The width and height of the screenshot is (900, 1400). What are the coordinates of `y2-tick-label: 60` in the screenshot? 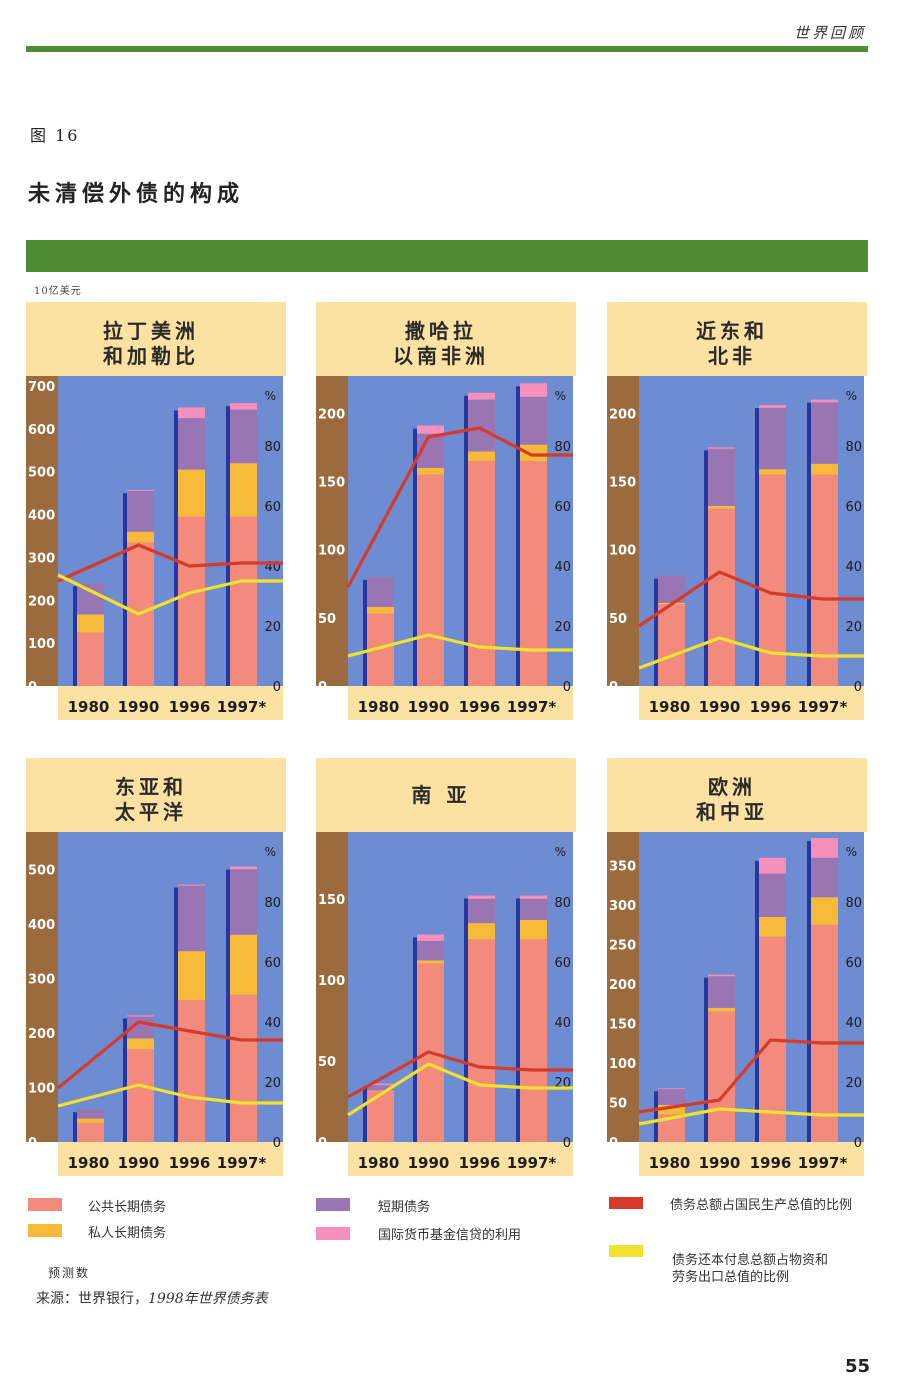 It's located at (272, 507).